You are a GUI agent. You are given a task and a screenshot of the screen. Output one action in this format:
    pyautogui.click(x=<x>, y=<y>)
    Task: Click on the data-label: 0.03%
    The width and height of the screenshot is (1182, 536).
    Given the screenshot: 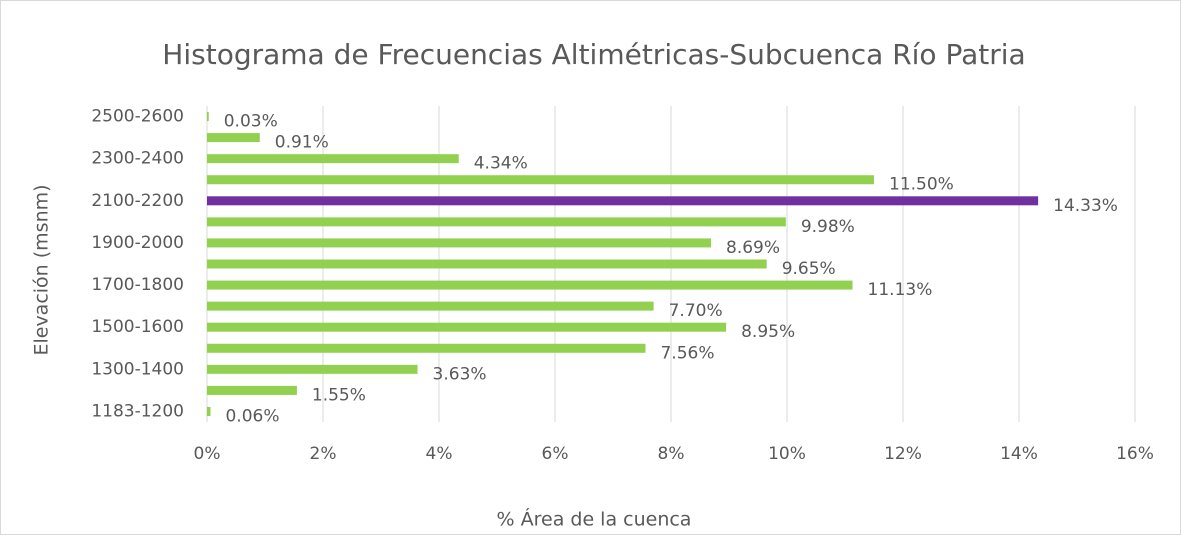 What is the action you would take?
    pyautogui.click(x=251, y=122)
    